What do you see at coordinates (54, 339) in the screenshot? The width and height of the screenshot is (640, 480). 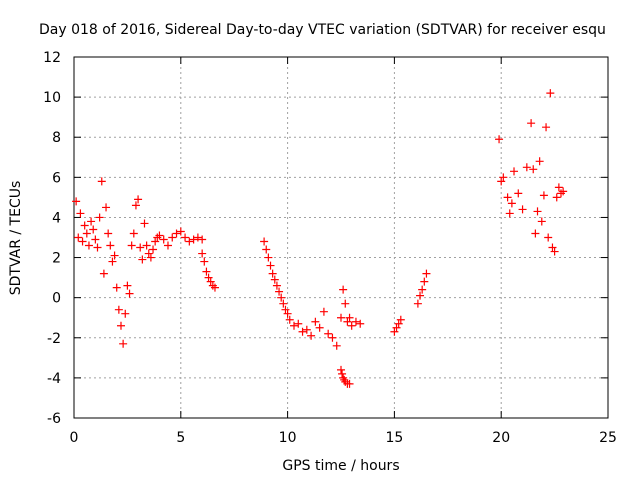 I see `y-tick-label: -2` at bounding box center [54, 339].